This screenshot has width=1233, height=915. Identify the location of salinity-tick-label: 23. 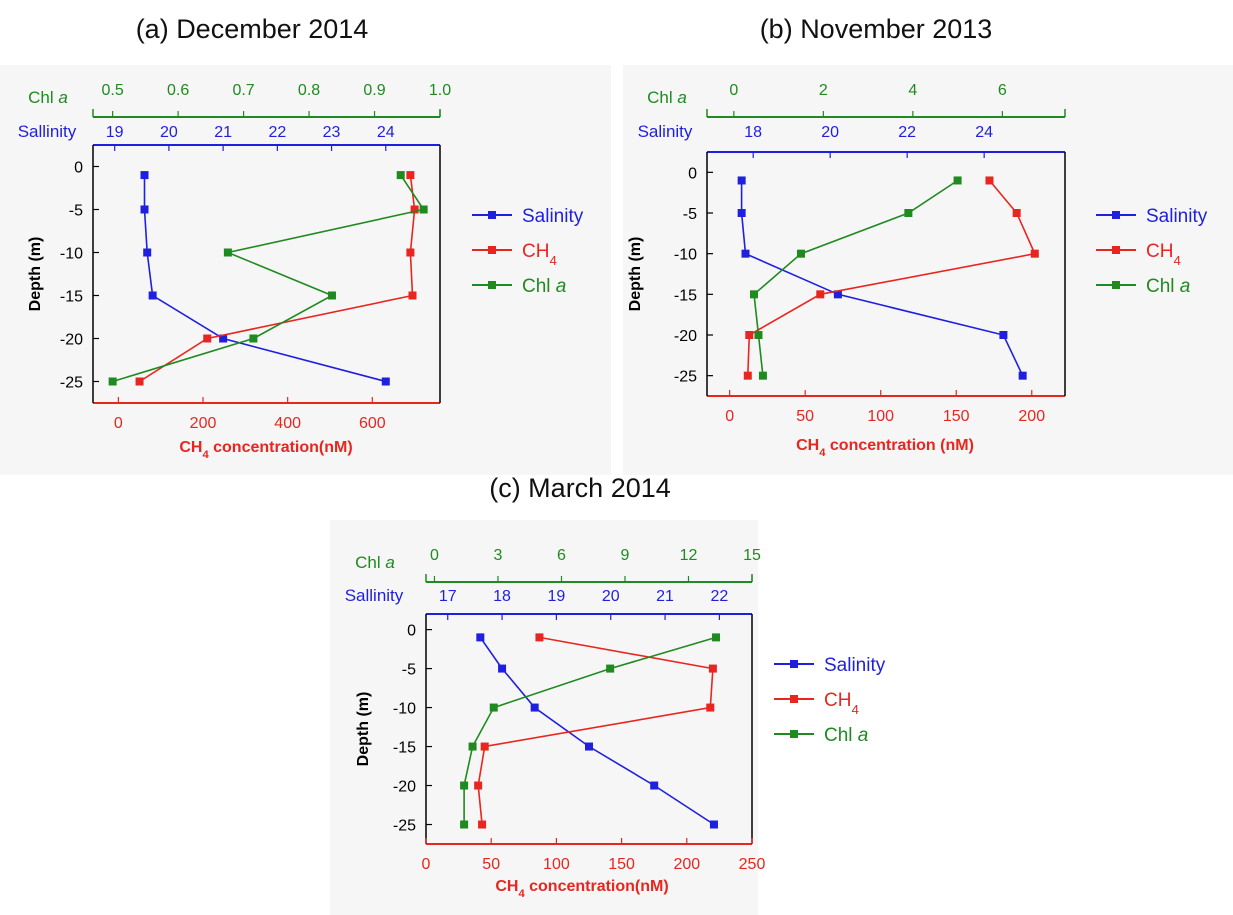
(332, 132).